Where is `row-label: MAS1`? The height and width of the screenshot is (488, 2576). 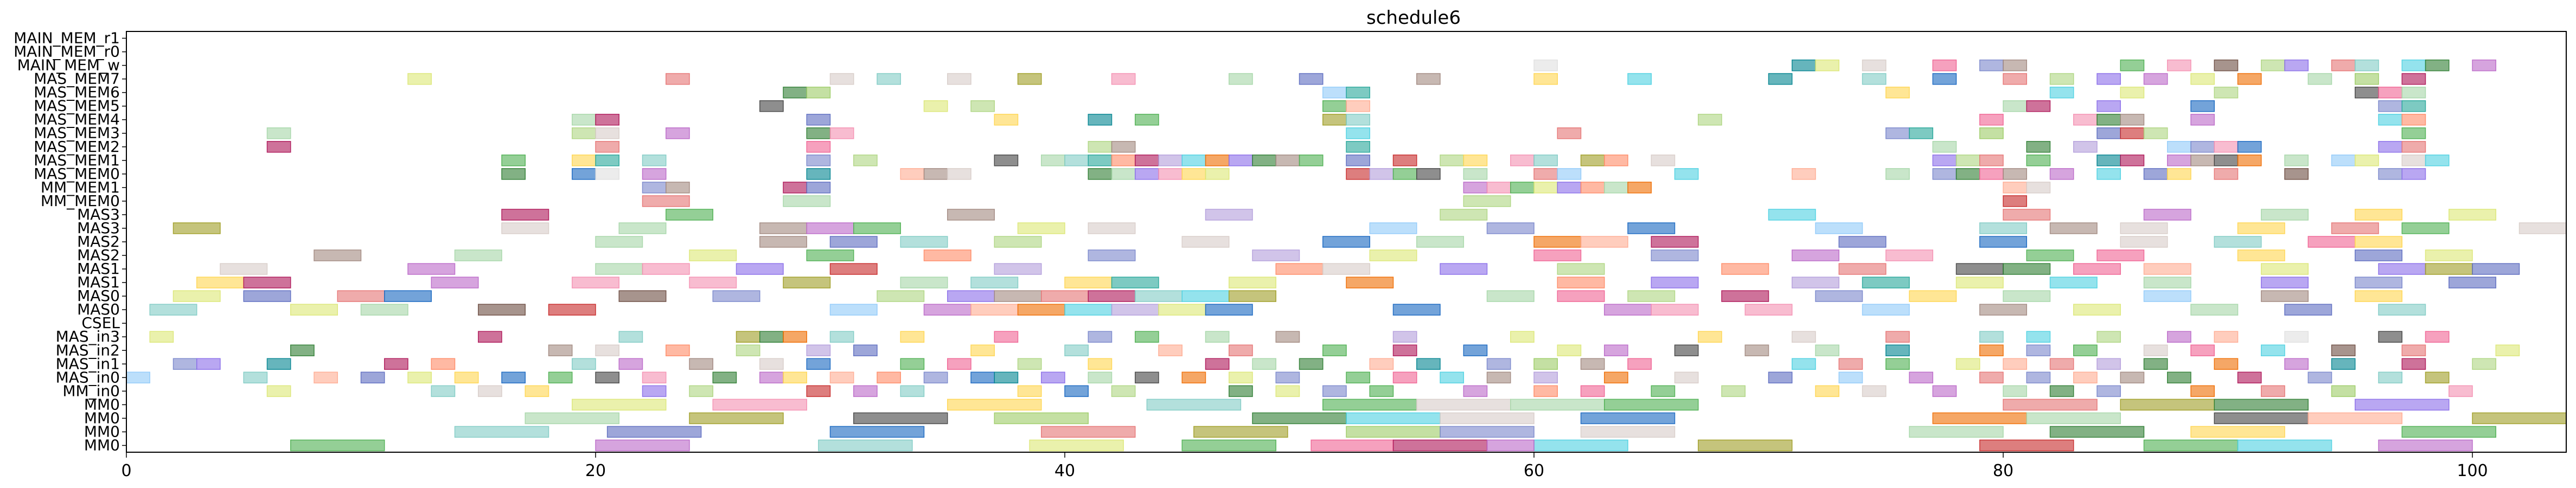
row-label: MAS1 is located at coordinates (98, 282).